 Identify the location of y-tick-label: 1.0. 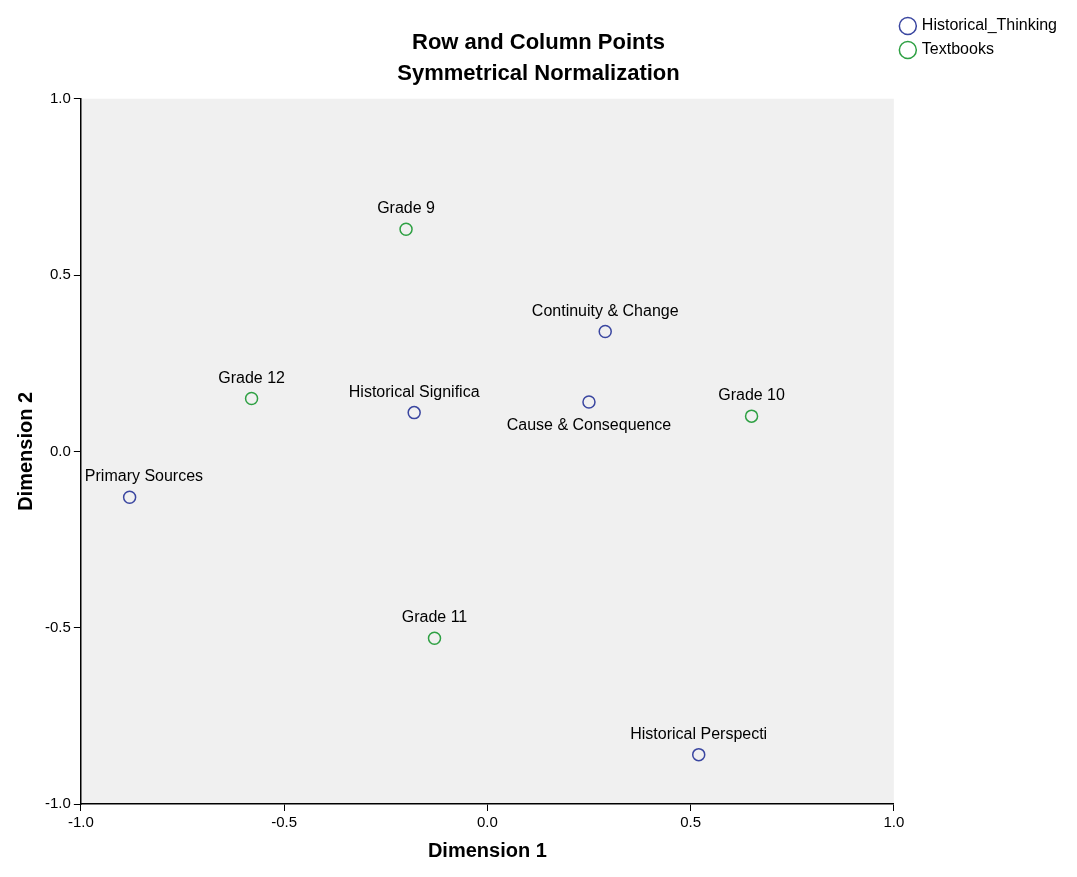
(60, 97).